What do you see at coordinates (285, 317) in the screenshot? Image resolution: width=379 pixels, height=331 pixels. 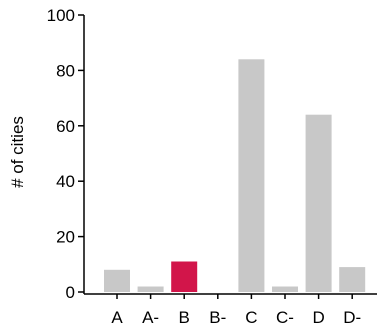 I see `x-tick-label-5: C-` at bounding box center [285, 317].